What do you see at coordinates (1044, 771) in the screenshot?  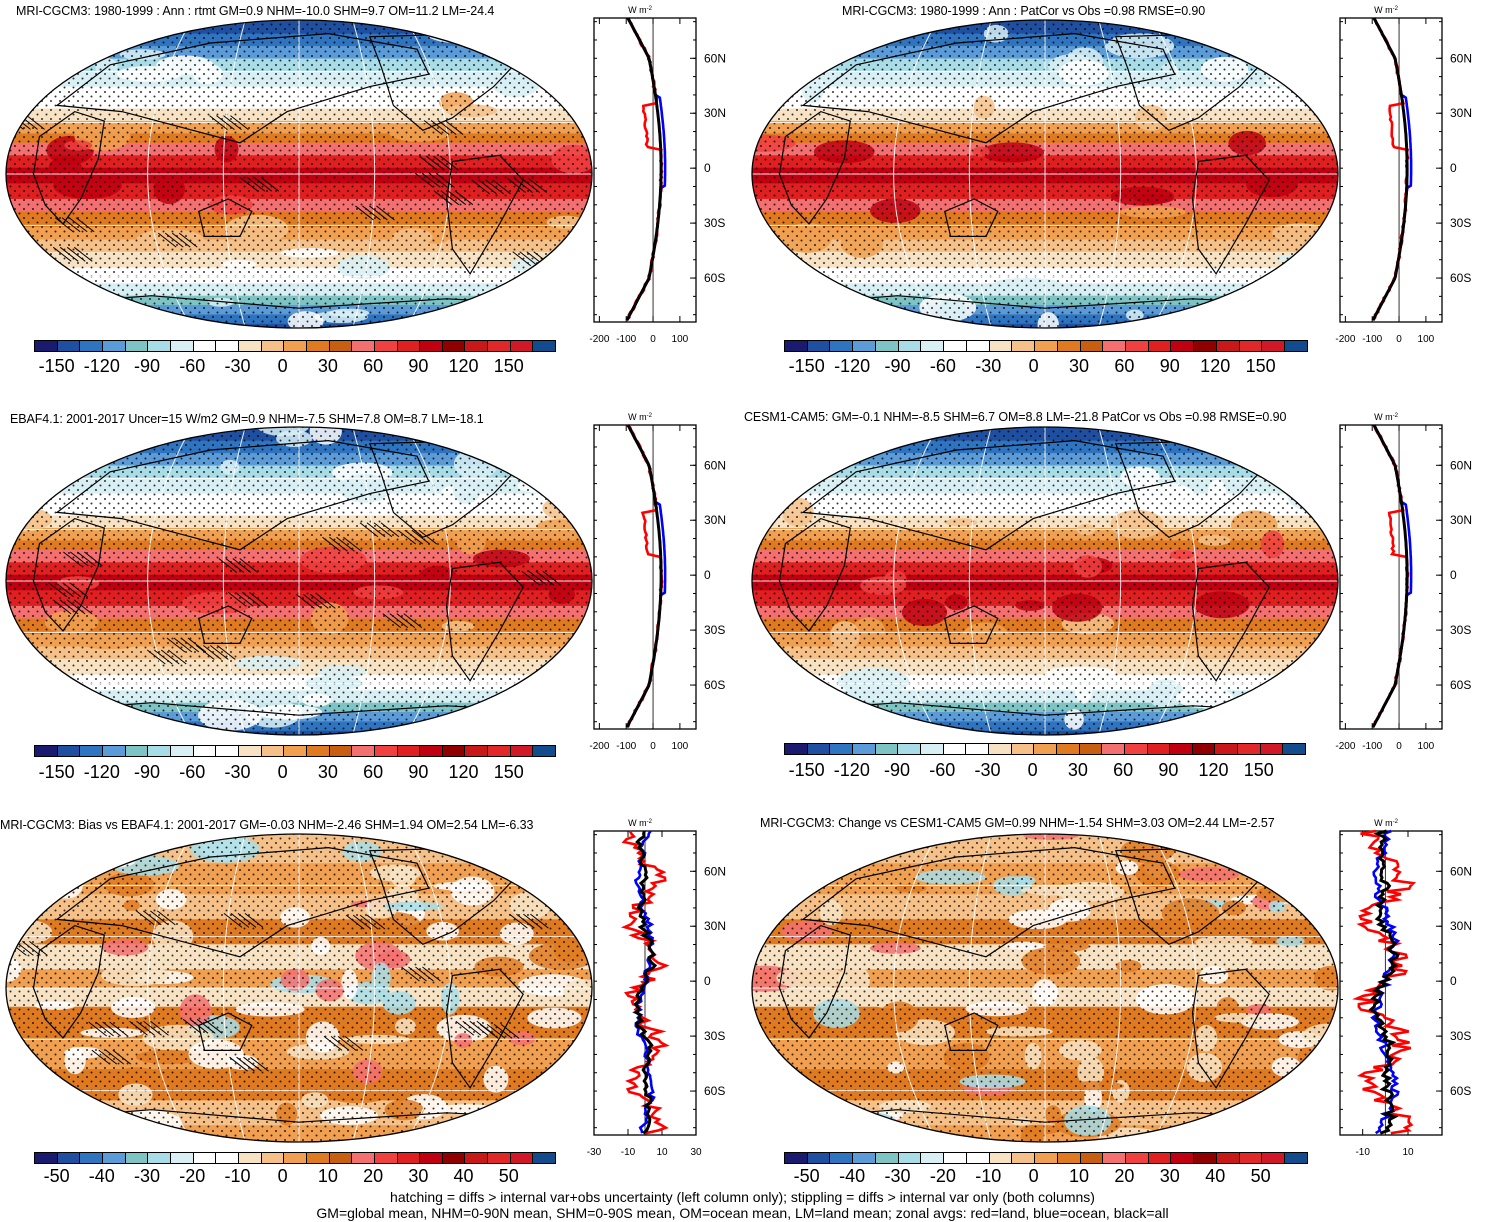 I see `colorbar-labels-4: -150 -120 -90 -60 -30 0 30 60 90 120 150` at bounding box center [1044, 771].